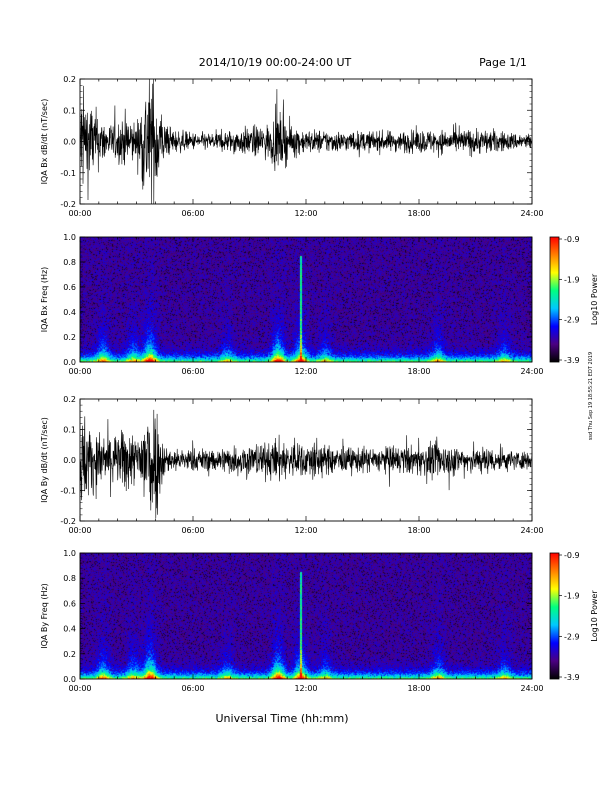  What do you see at coordinates (44, 460) in the screenshot?
I see `y-axis-label: IQA By dB/dt (nT/sec)` at bounding box center [44, 460].